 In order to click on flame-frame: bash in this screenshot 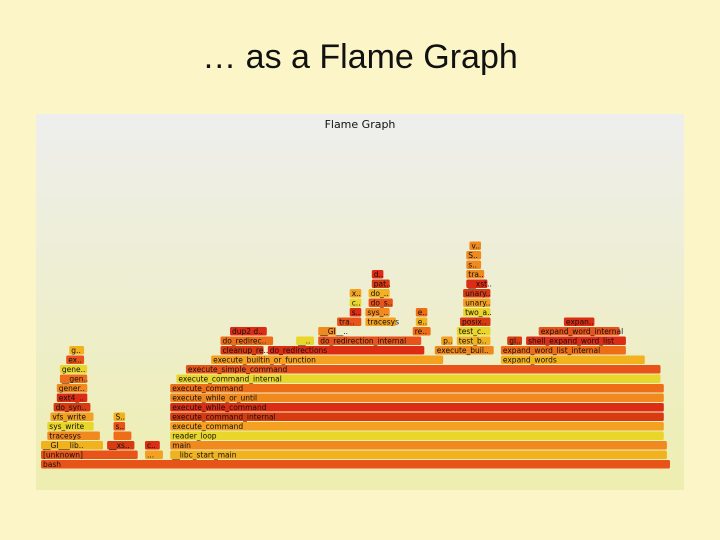, I will do `click(355, 464)`.